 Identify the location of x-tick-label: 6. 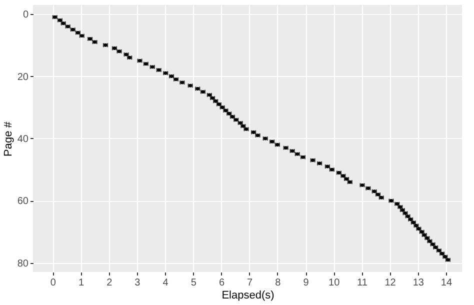
(221, 283).